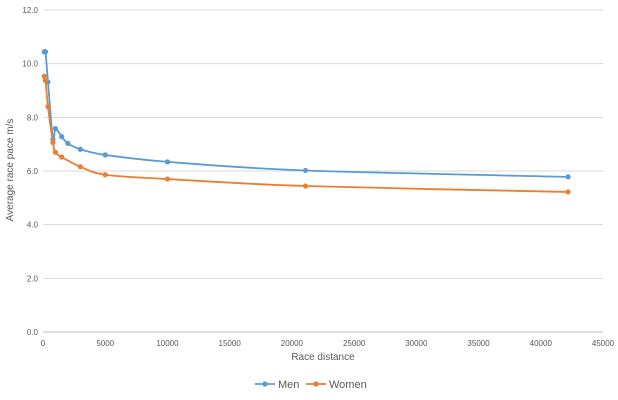 The height and width of the screenshot is (400, 618). What do you see at coordinates (33, 225) in the screenshot?
I see `y-tick-label: 4.0` at bounding box center [33, 225].